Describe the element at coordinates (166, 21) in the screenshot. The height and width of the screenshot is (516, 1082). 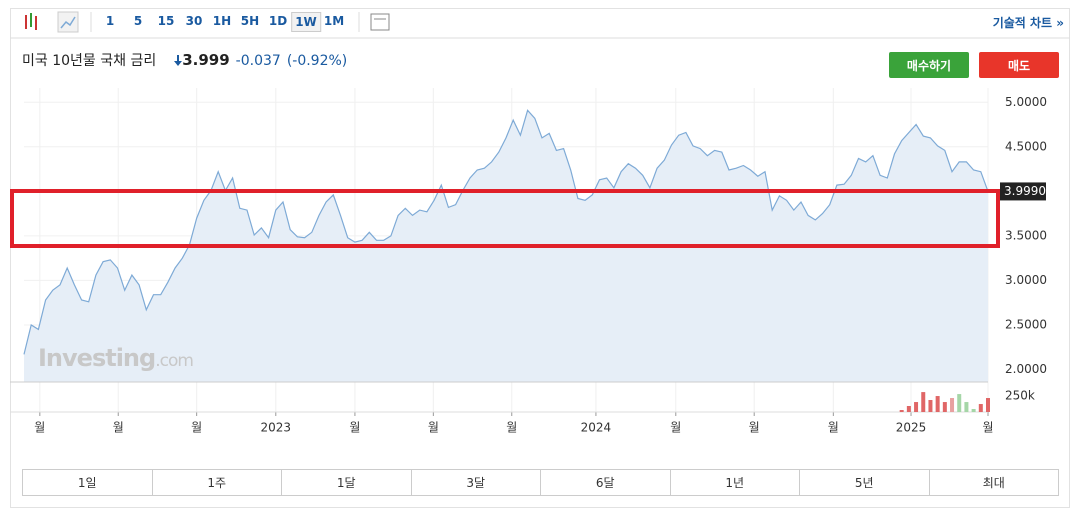
I see `interval-button: 15` at that location.